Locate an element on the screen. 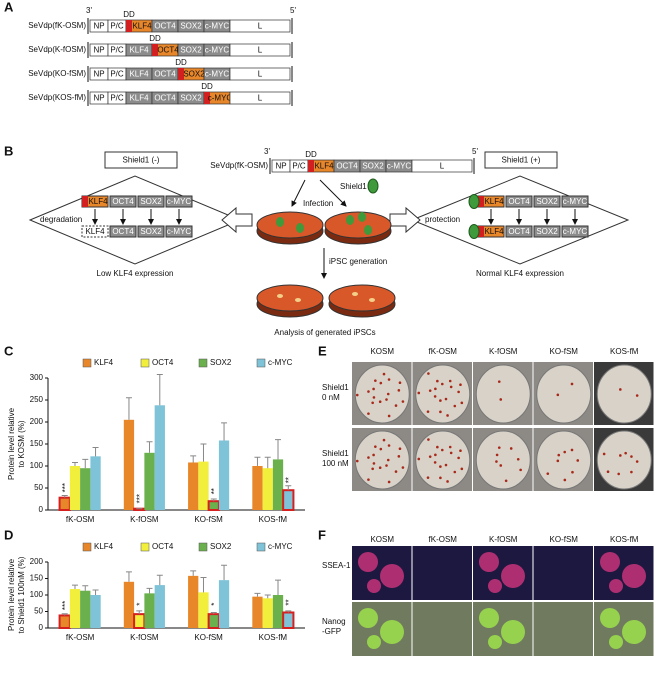 Image resolution: width=656 pixels, height=673 pixels. column-header: KOS-fM is located at coordinates (624, 539).